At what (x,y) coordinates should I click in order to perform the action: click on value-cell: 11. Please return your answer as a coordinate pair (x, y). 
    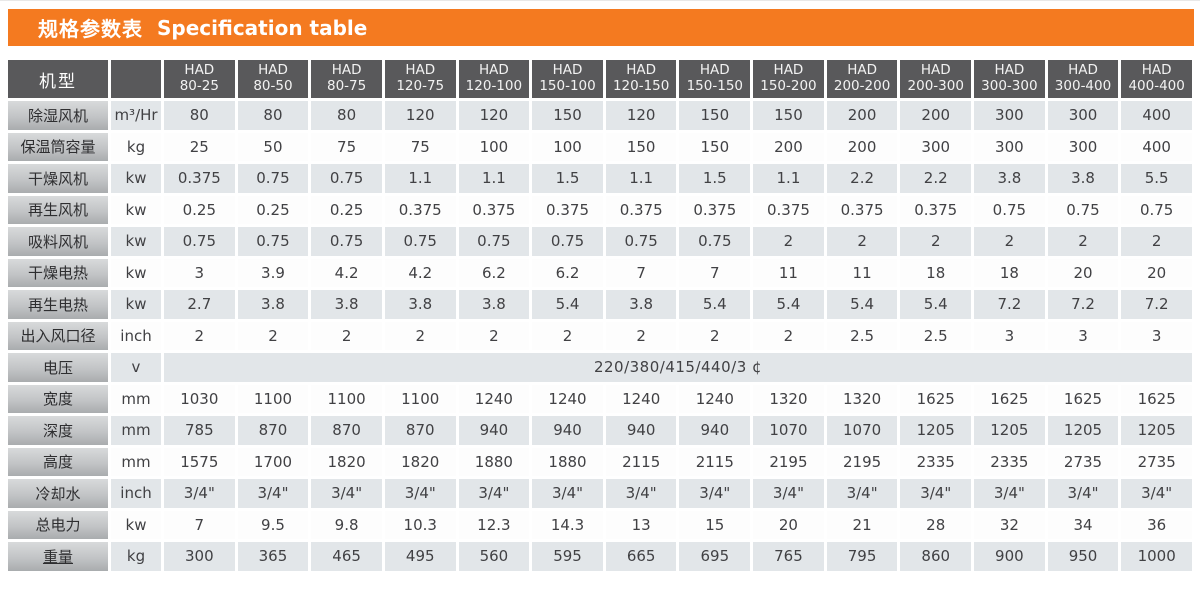
    Looking at the image, I should click on (788, 272).